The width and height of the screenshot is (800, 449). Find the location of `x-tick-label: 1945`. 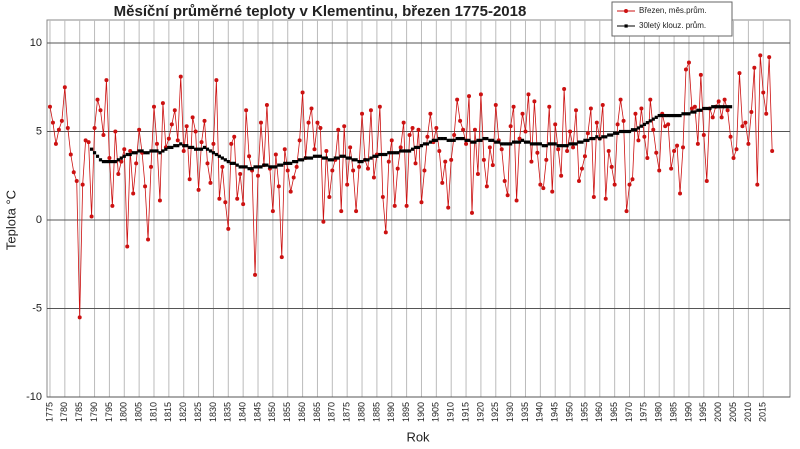

x-tick-label: 1945 is located at coordinates (555, 412).